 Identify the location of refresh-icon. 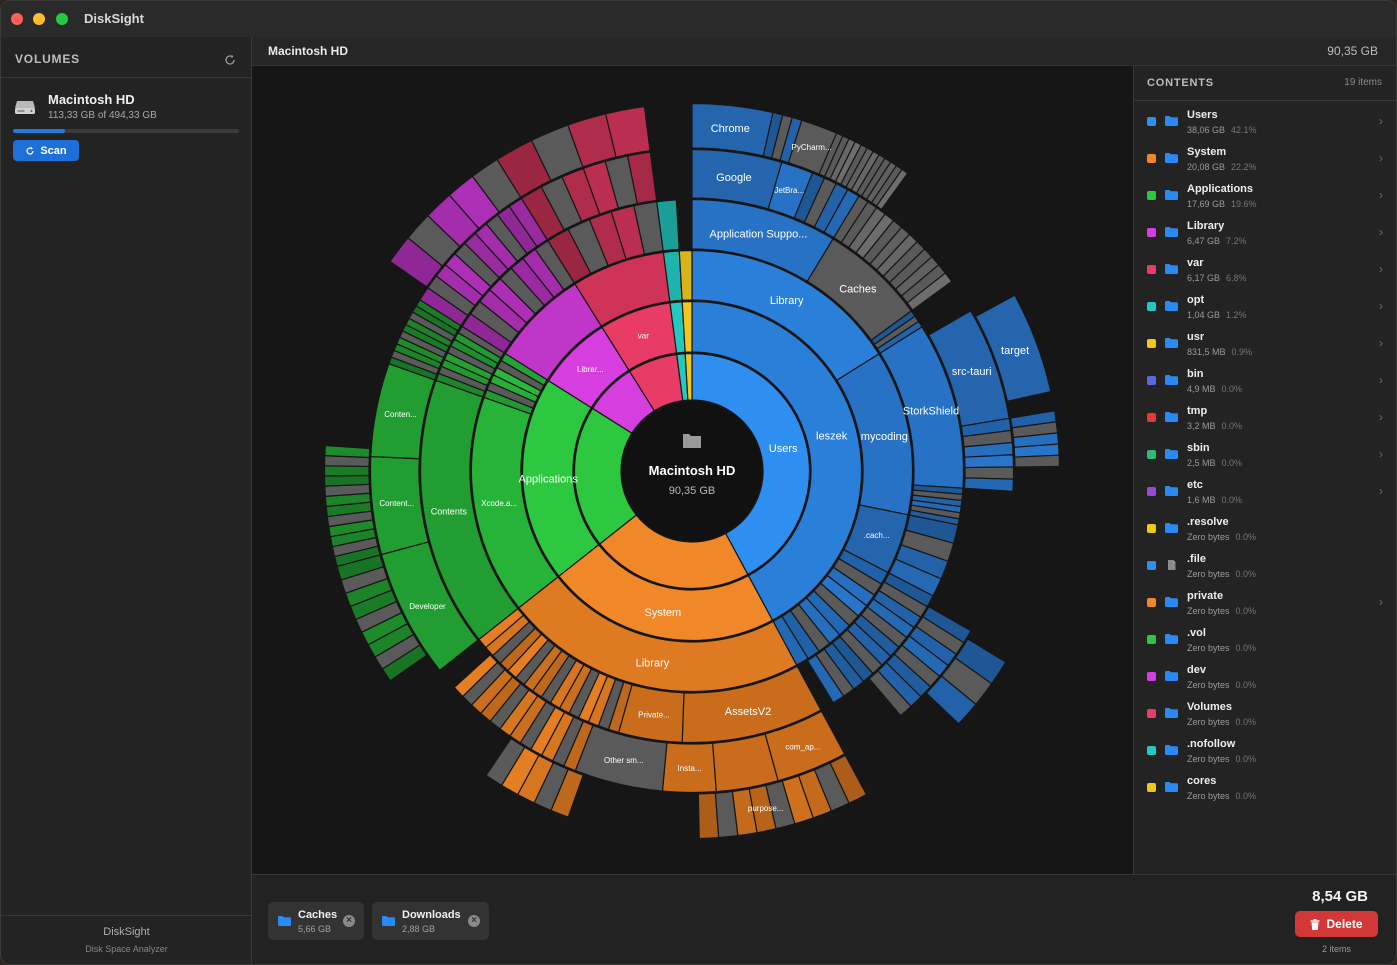
(230, 60).